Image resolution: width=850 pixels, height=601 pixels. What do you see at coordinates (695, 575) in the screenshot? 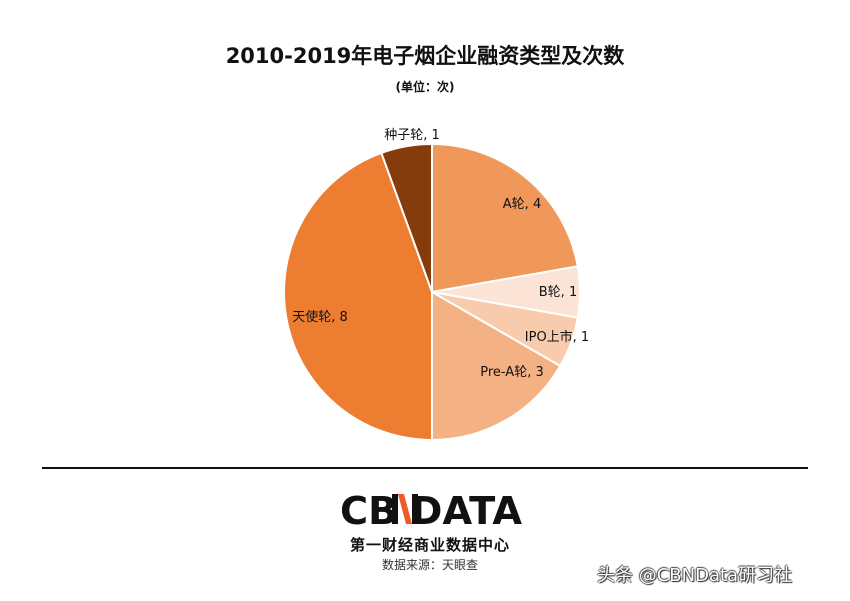
I see `watermark: 头条 @CBNData研习社` at bounding box center [695, 575].